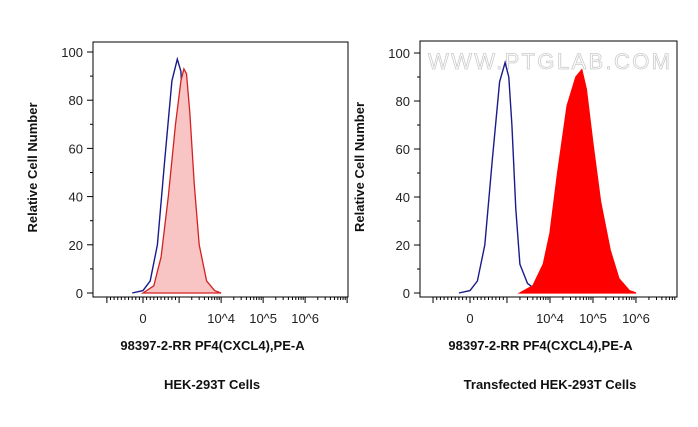 The width and height of the screenshot is (698, 427). What do you see at coordinates (550, 384) in the screenshot?
I see `chart-title: Transfected HEK-293T Cells` at bounding box center [550, 384].